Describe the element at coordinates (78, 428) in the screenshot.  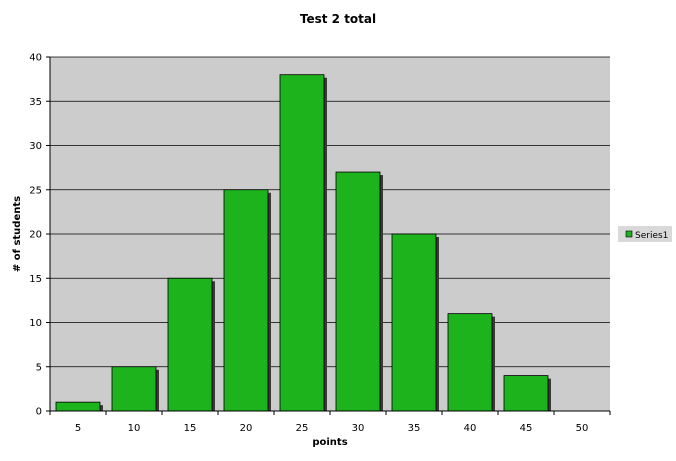
I see `x-tick-label: 5` at that location.